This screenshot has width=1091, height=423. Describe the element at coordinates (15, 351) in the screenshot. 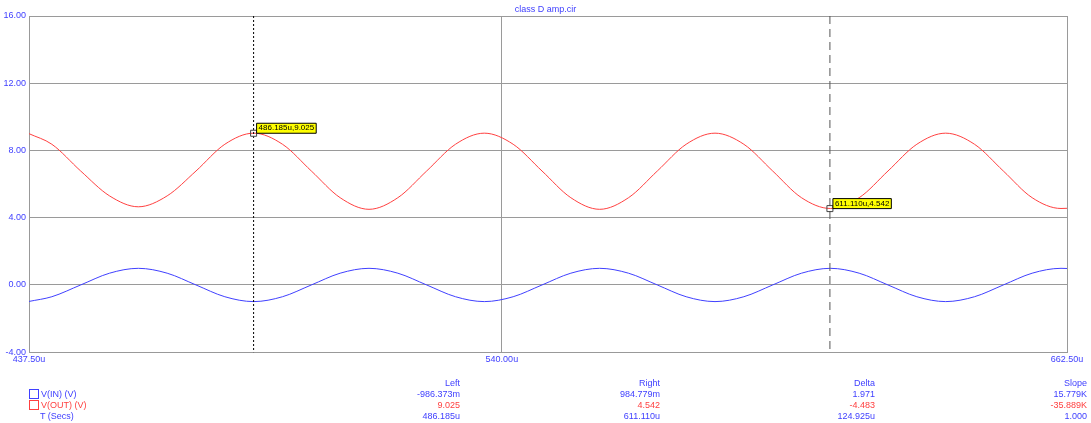

I see `y-tick-label: -4.00` at that location.